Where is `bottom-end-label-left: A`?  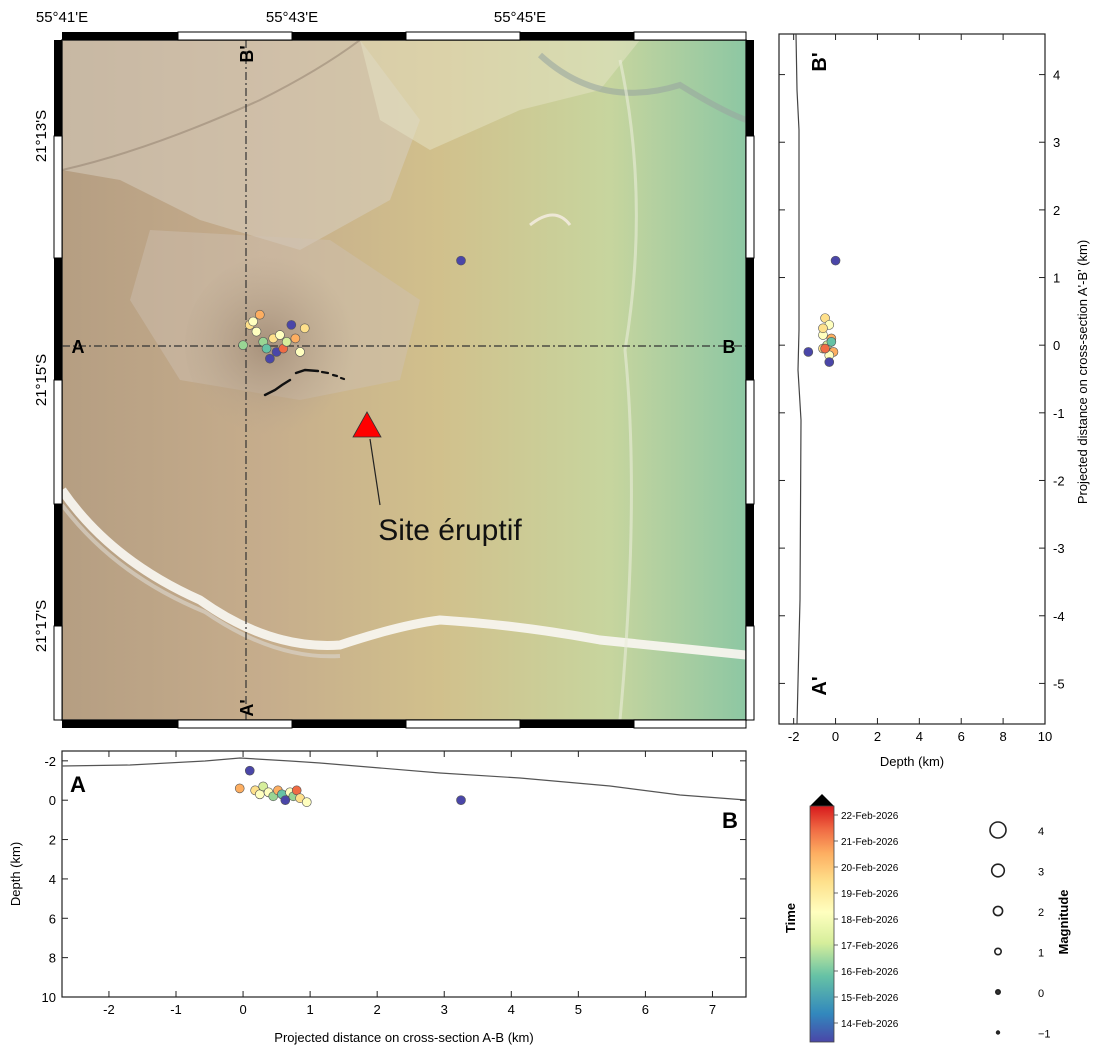 bottom-end-label-left: A is located at coordinates (78, 784).